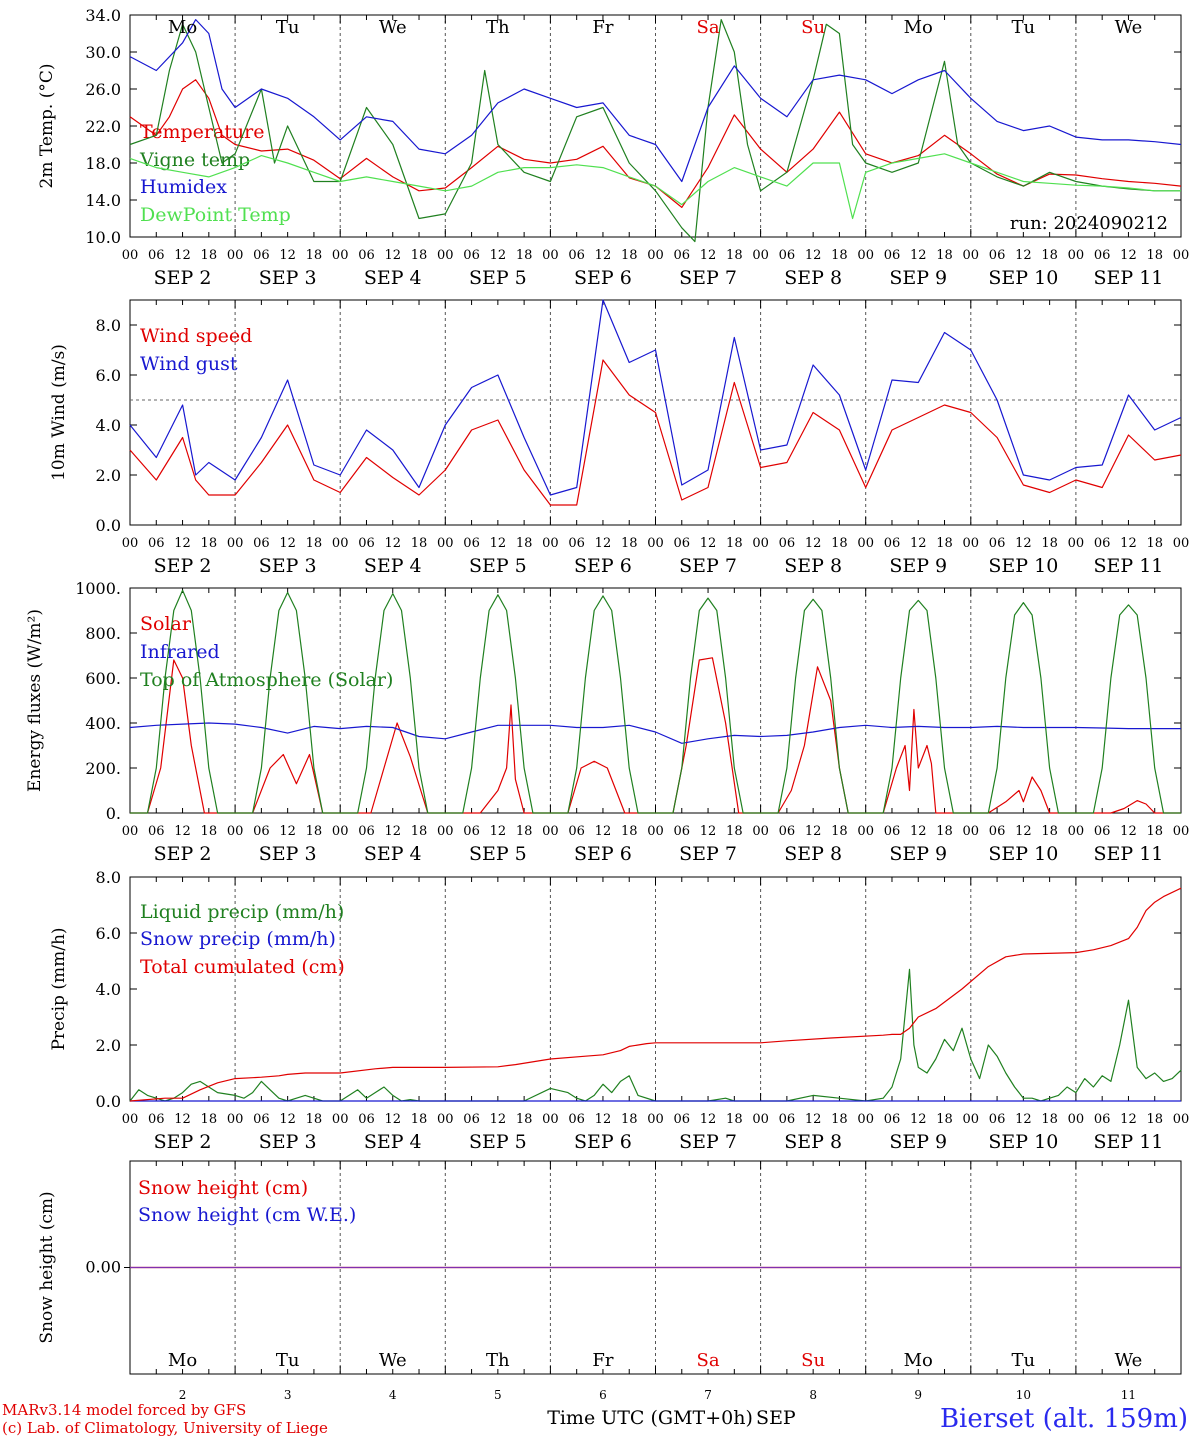  Describe the element at coordinates (59, 412) in the screenshot. I see `y-axis-title: 10m Wind (m/s)` at that location.